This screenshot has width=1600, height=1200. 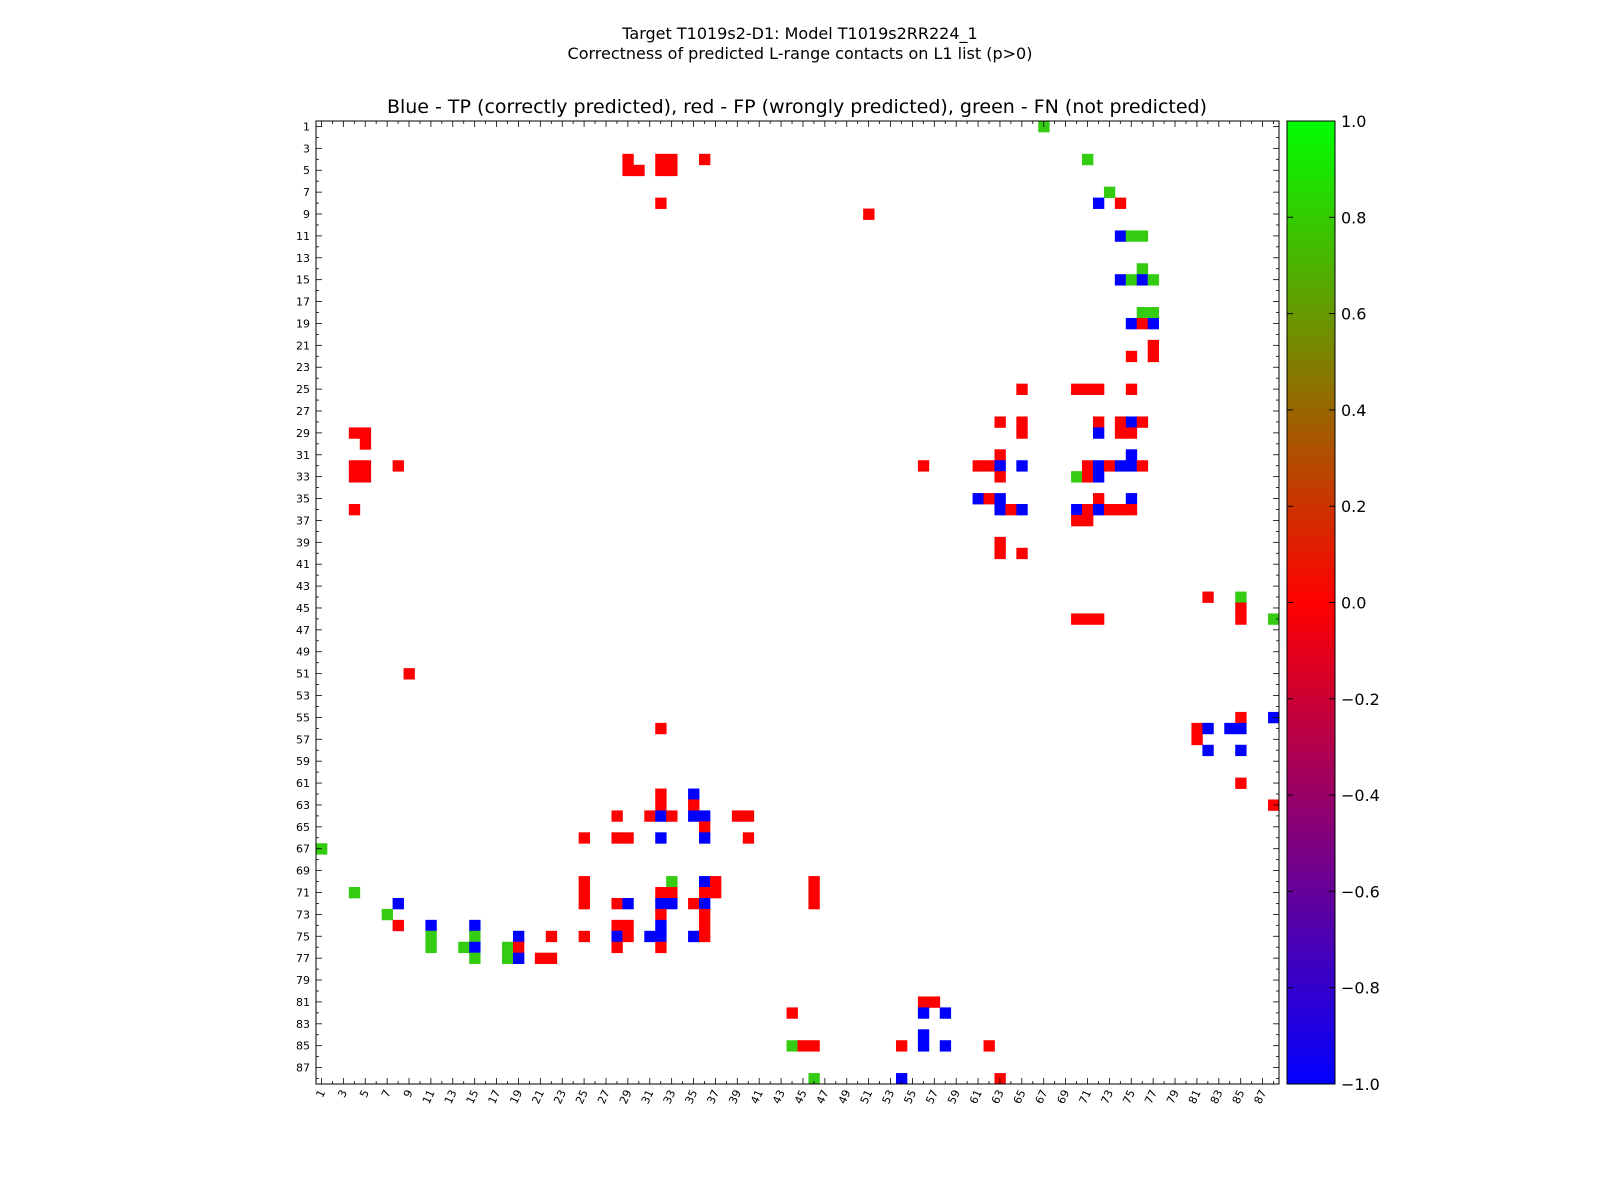 What do you see at coordinates (976, 1097) in the screenshot?
I see `x-tick-label: 61` at bounding box center [976, 1097].